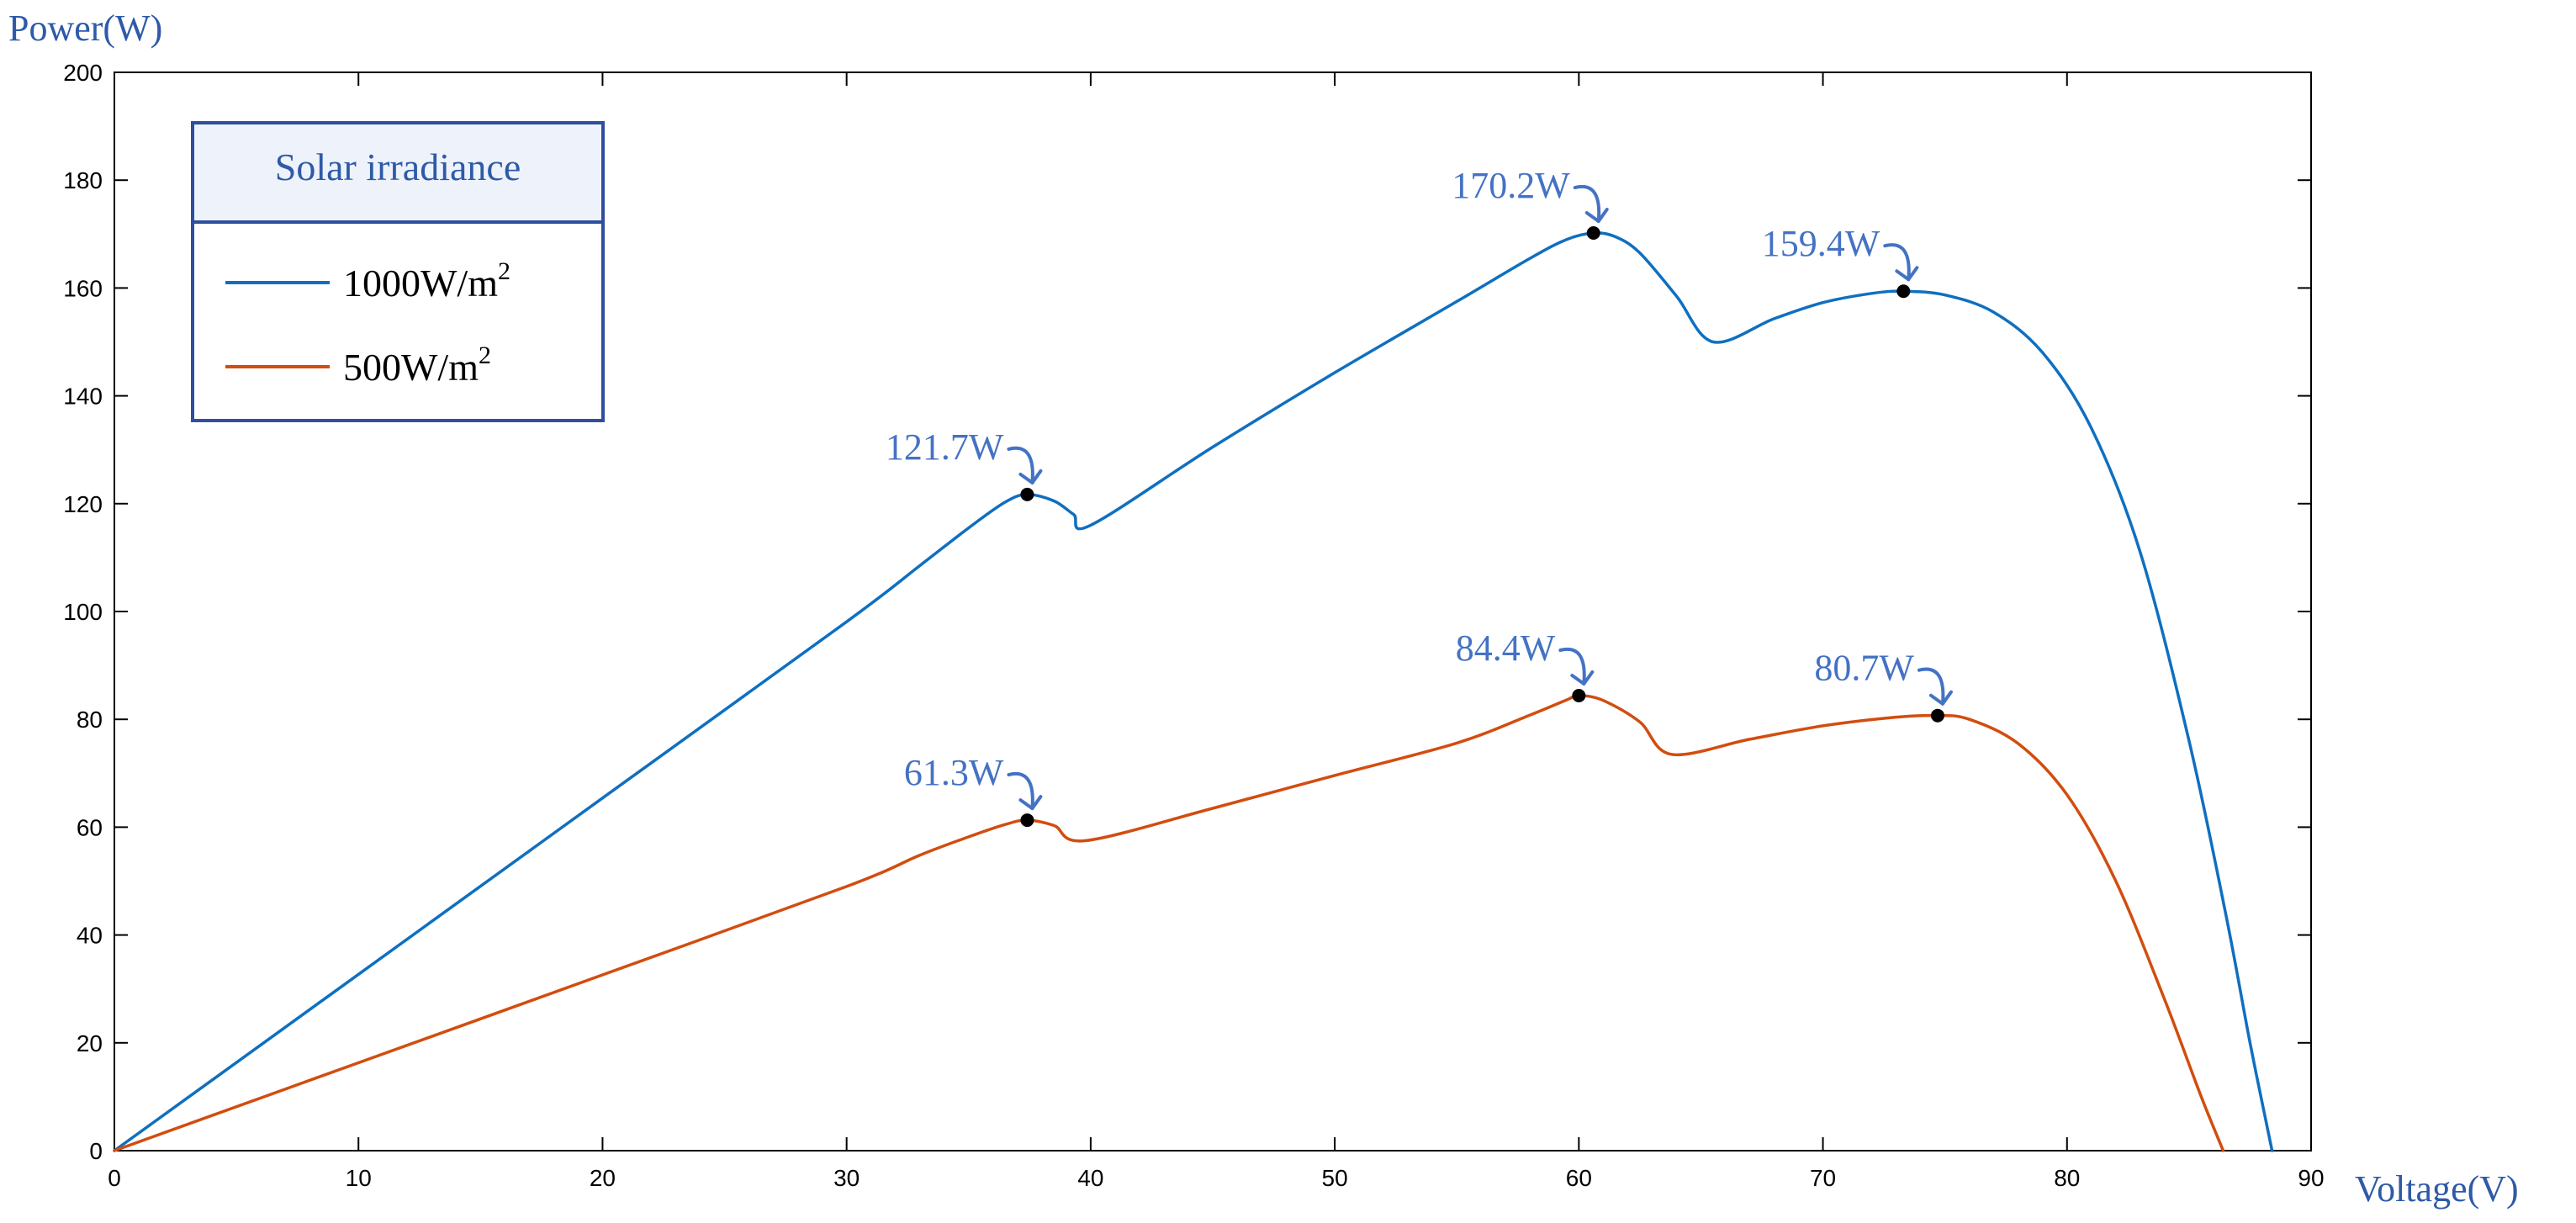  I want to click on y-tick-label: 120, so click(83, 504).